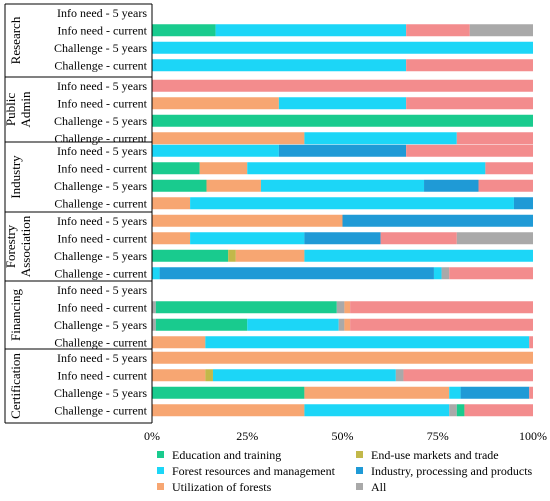  I want to click on x-tick-label: 100%, so click(533, 436).